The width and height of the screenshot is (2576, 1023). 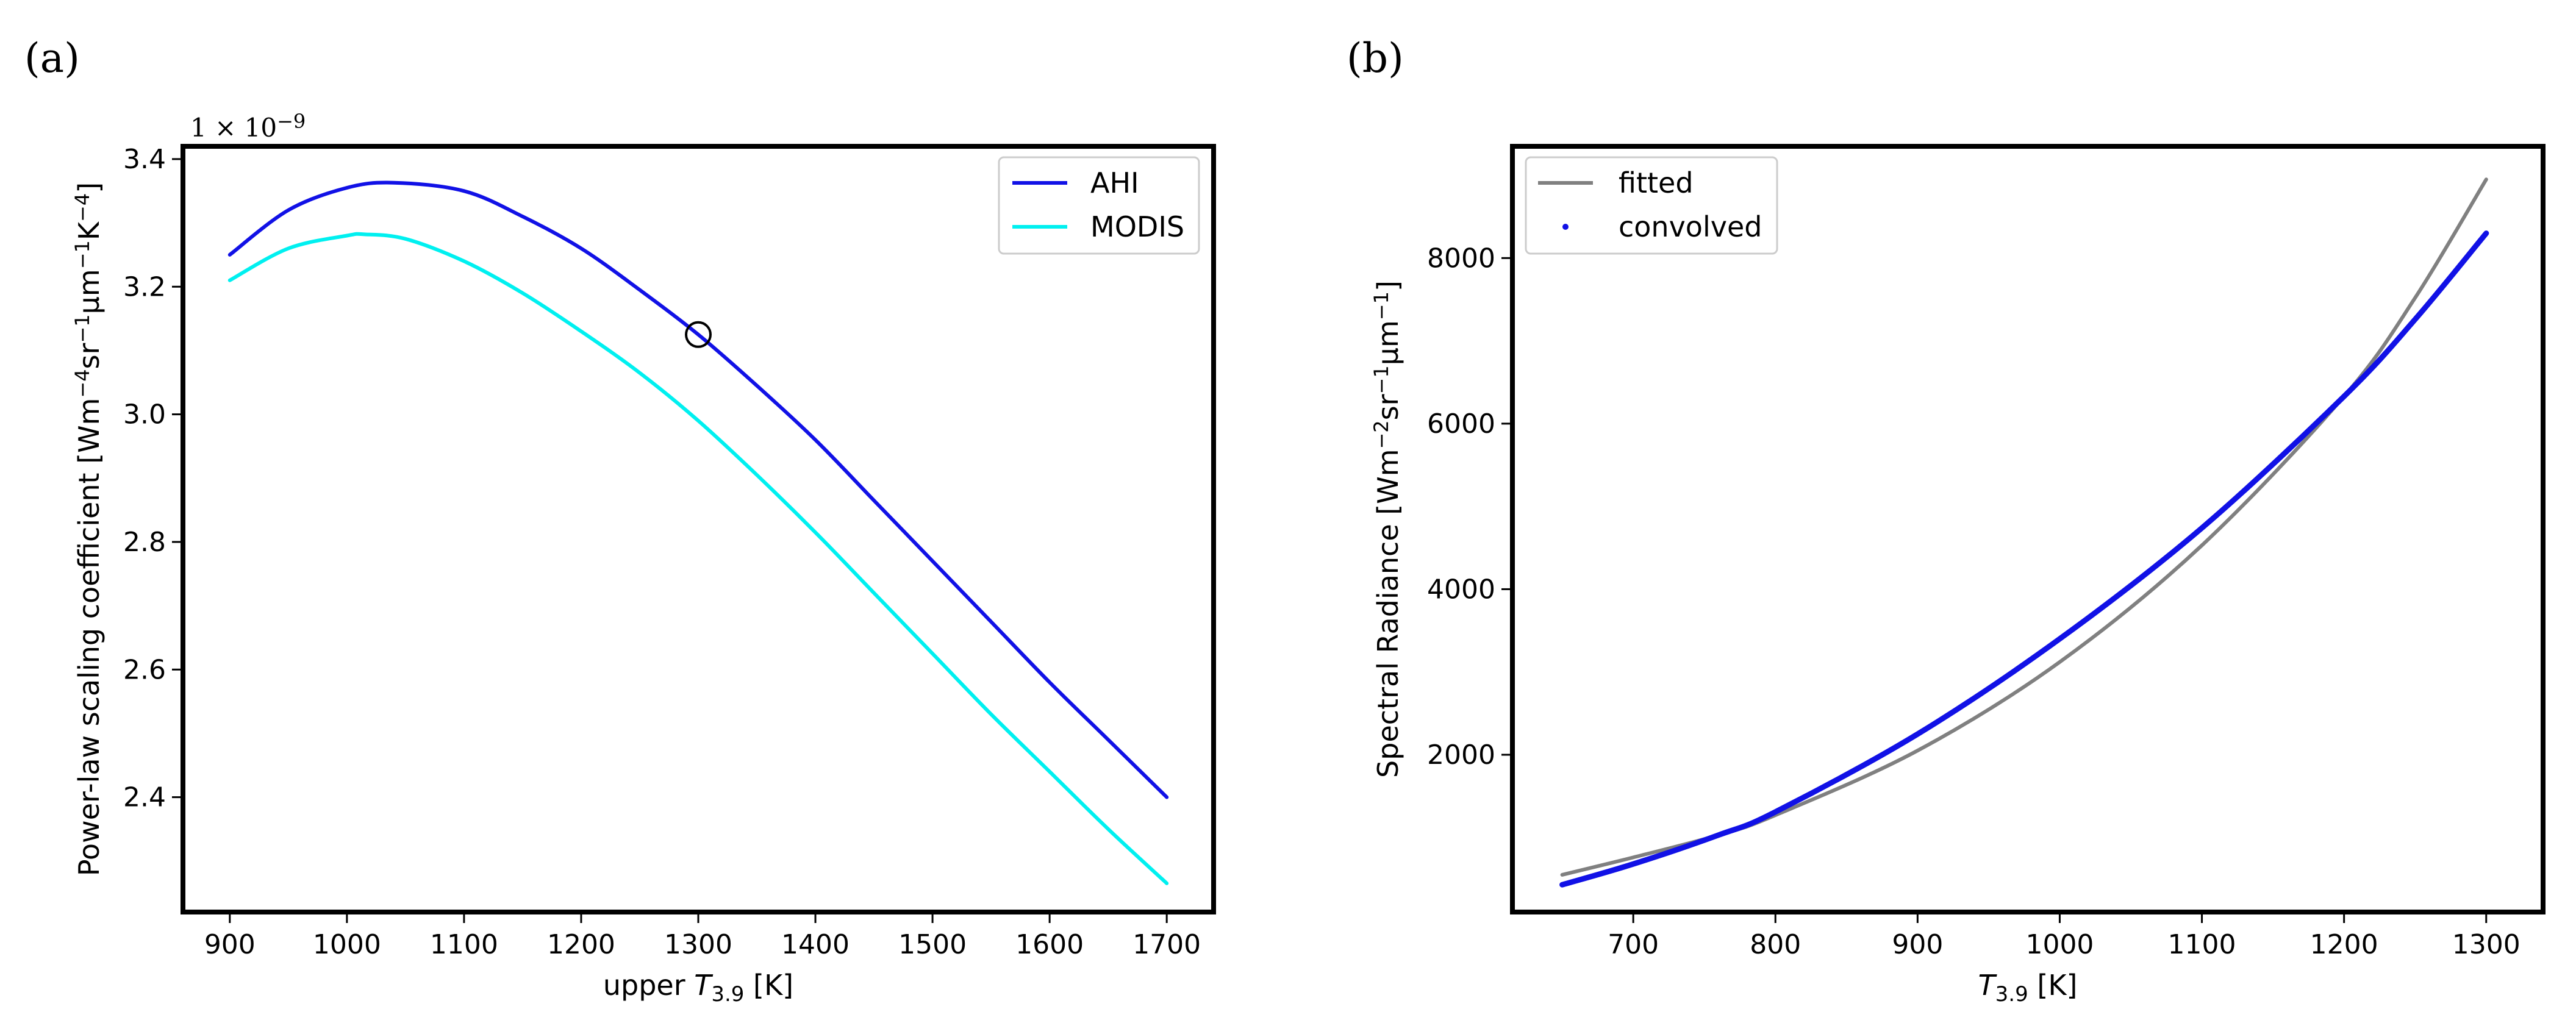 What do you see at coordinates (2202, 944) in the screenshot?
I see `panel-b-xtick-label: 1100` at bounding box center [2202, 944].